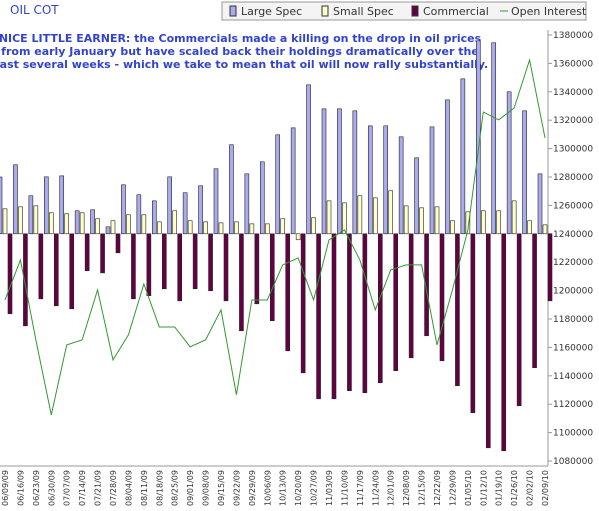 The width and height of the screenshot is (599, 511). I want to click on x-tick-label: 11/24/09, so click(375, 488).